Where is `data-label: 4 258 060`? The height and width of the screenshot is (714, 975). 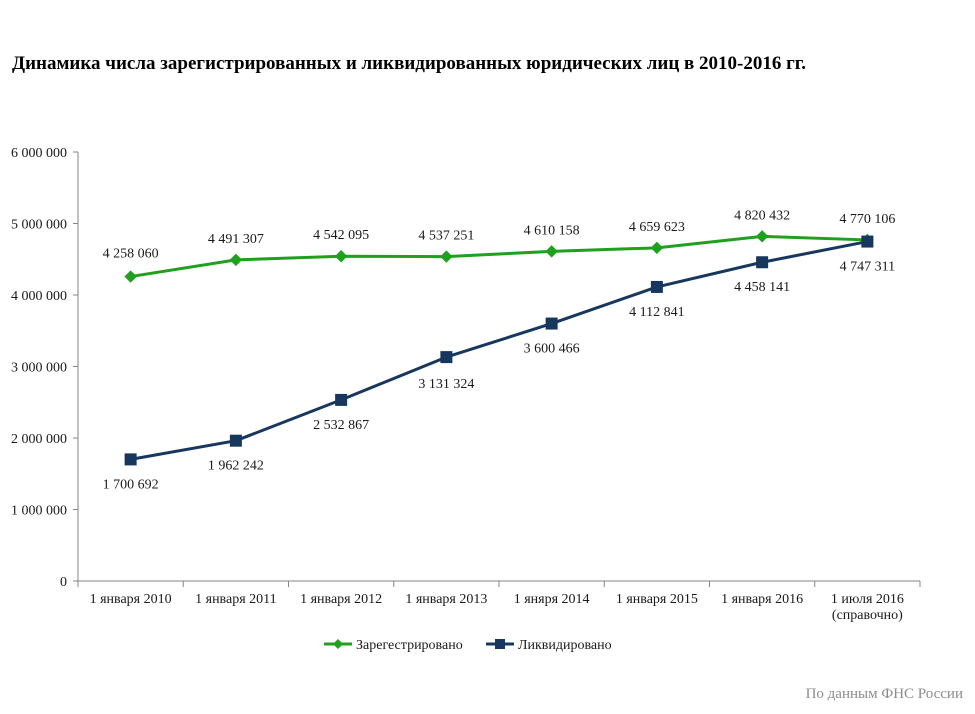
data-label: 4 258 060 is located at coordinates (131, 254).